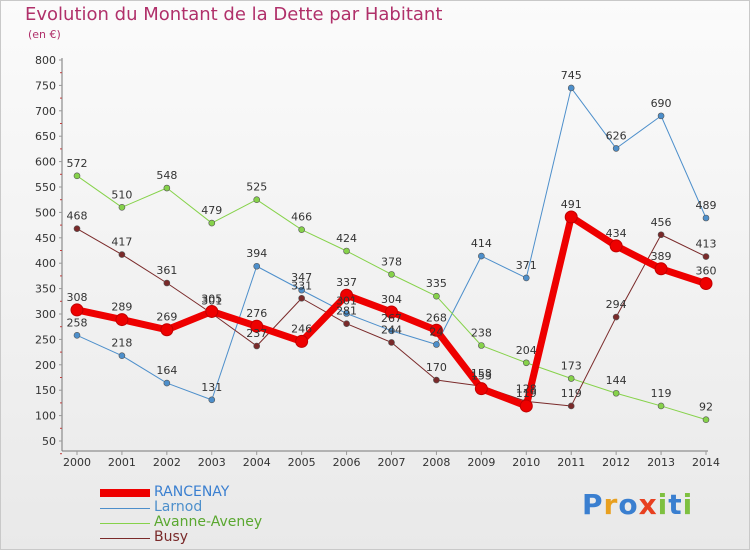 This screenshot has width=750, height=550. I want to click on legend-label: Larnod, so click(178, 507).